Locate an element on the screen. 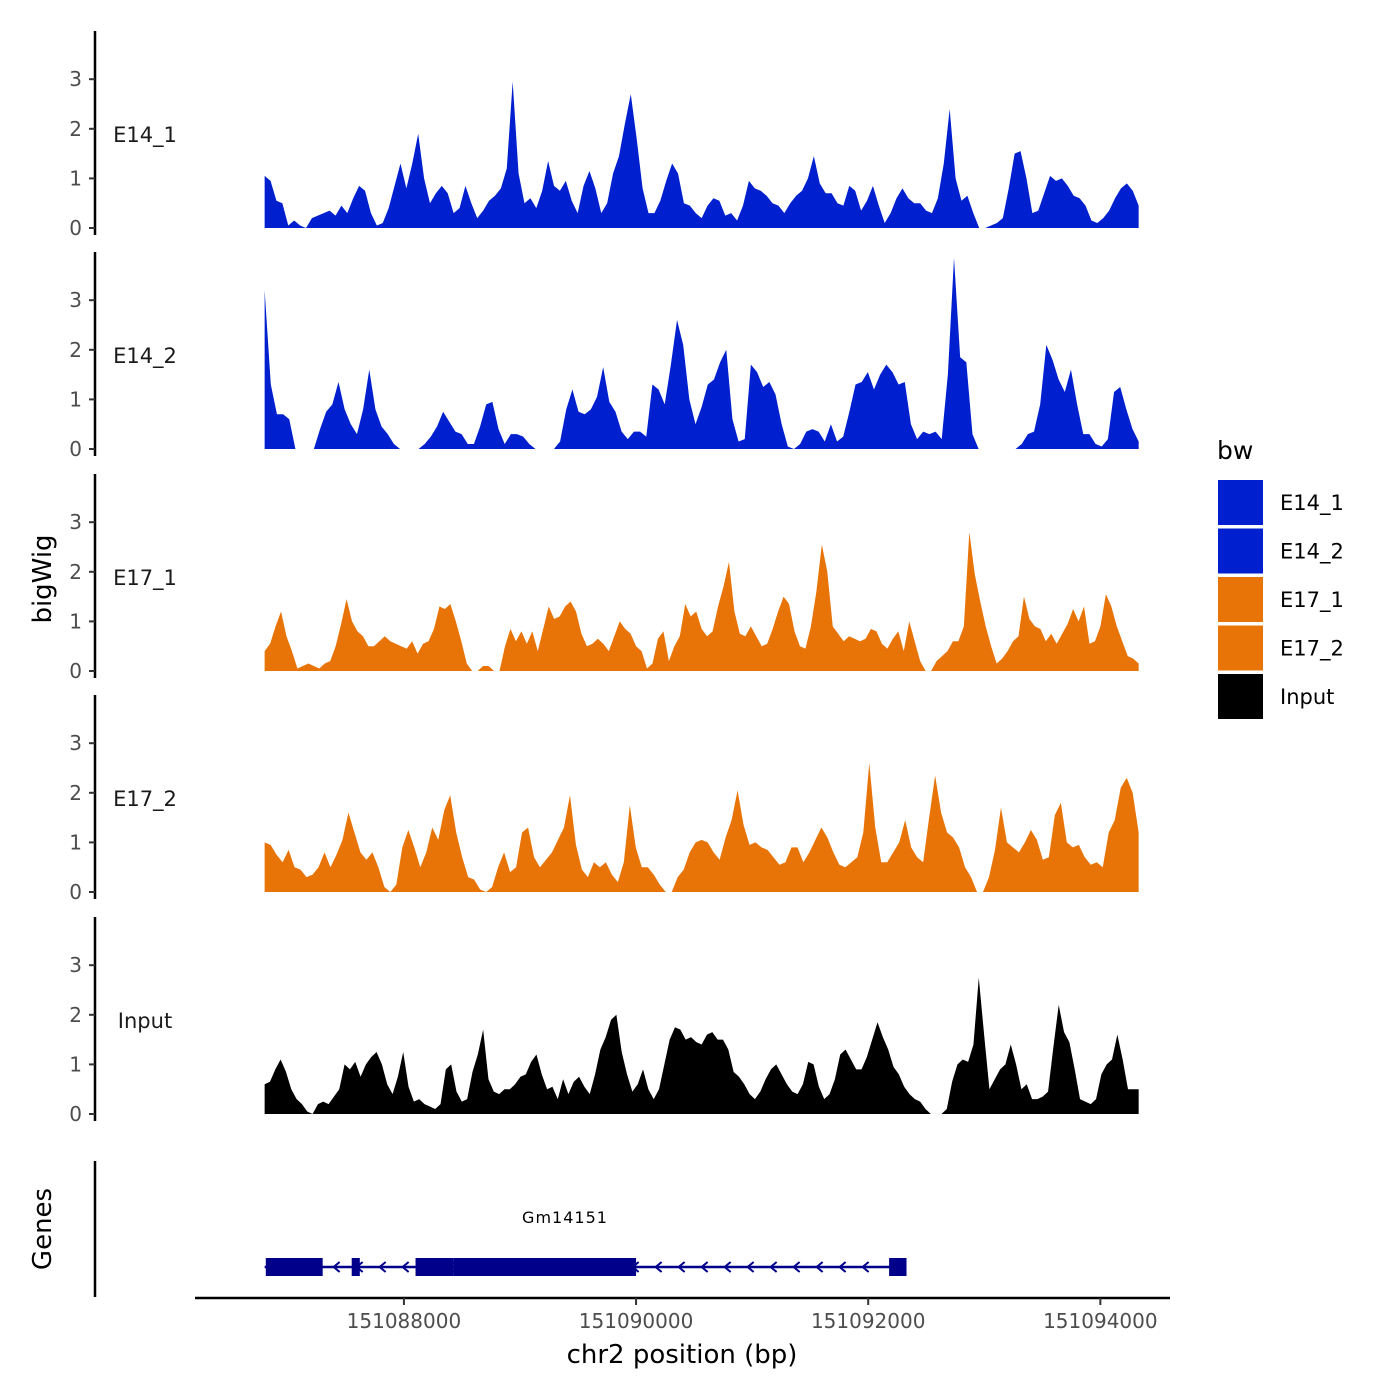 The image size is (1400, 1400). x-axis: 151088000 151090000 151092000 151094000 is located at coordinates (682, 1314).